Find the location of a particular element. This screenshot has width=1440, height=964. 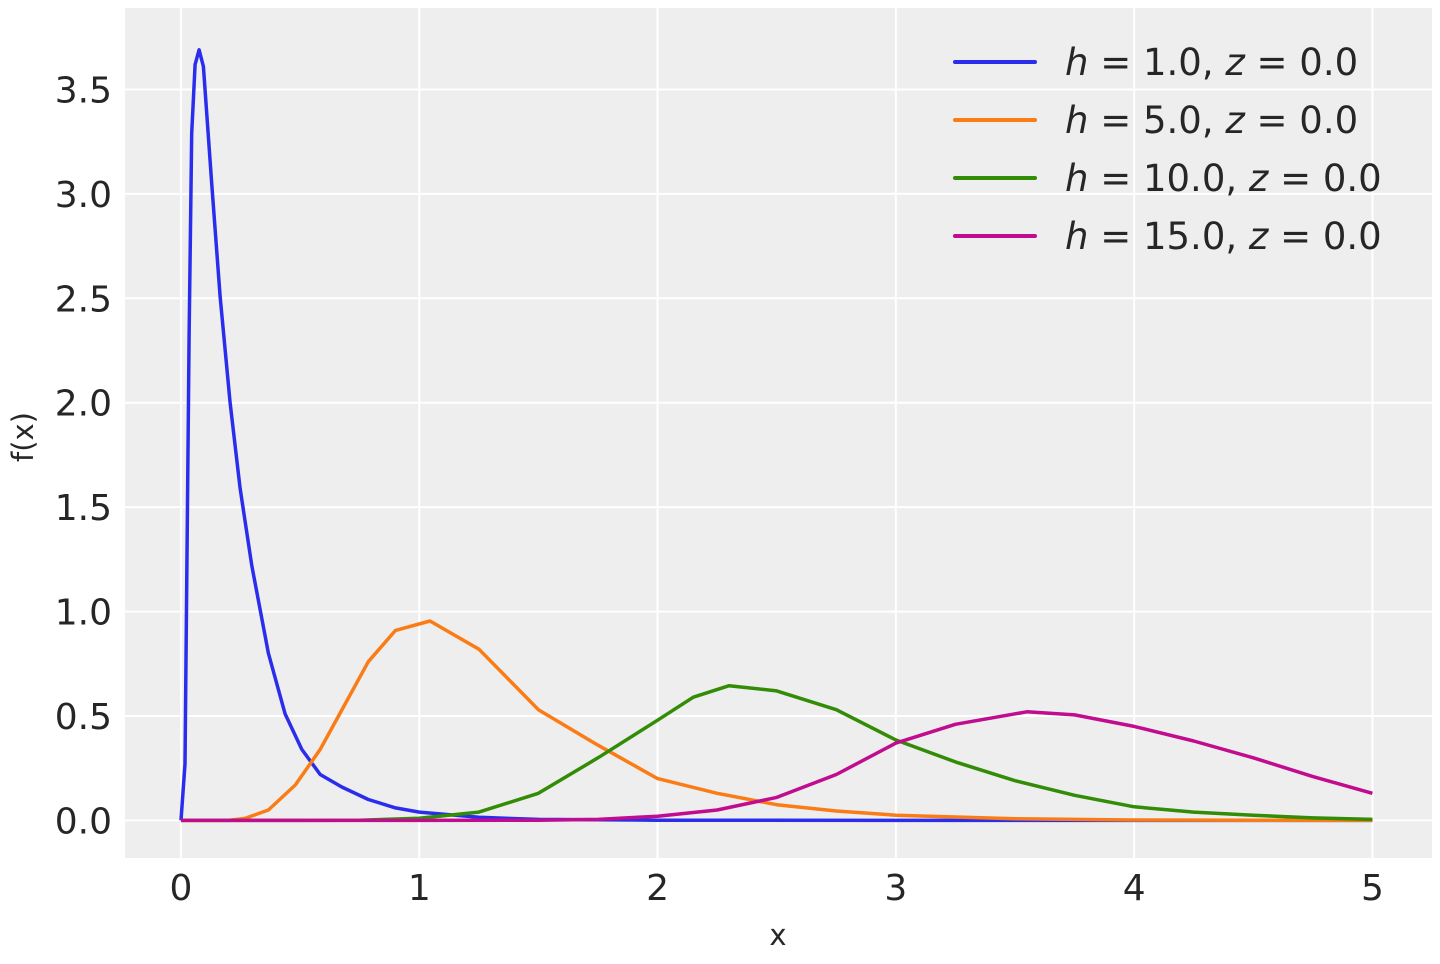

x-tick-label: 5 is located at coordinates (1372, 888).